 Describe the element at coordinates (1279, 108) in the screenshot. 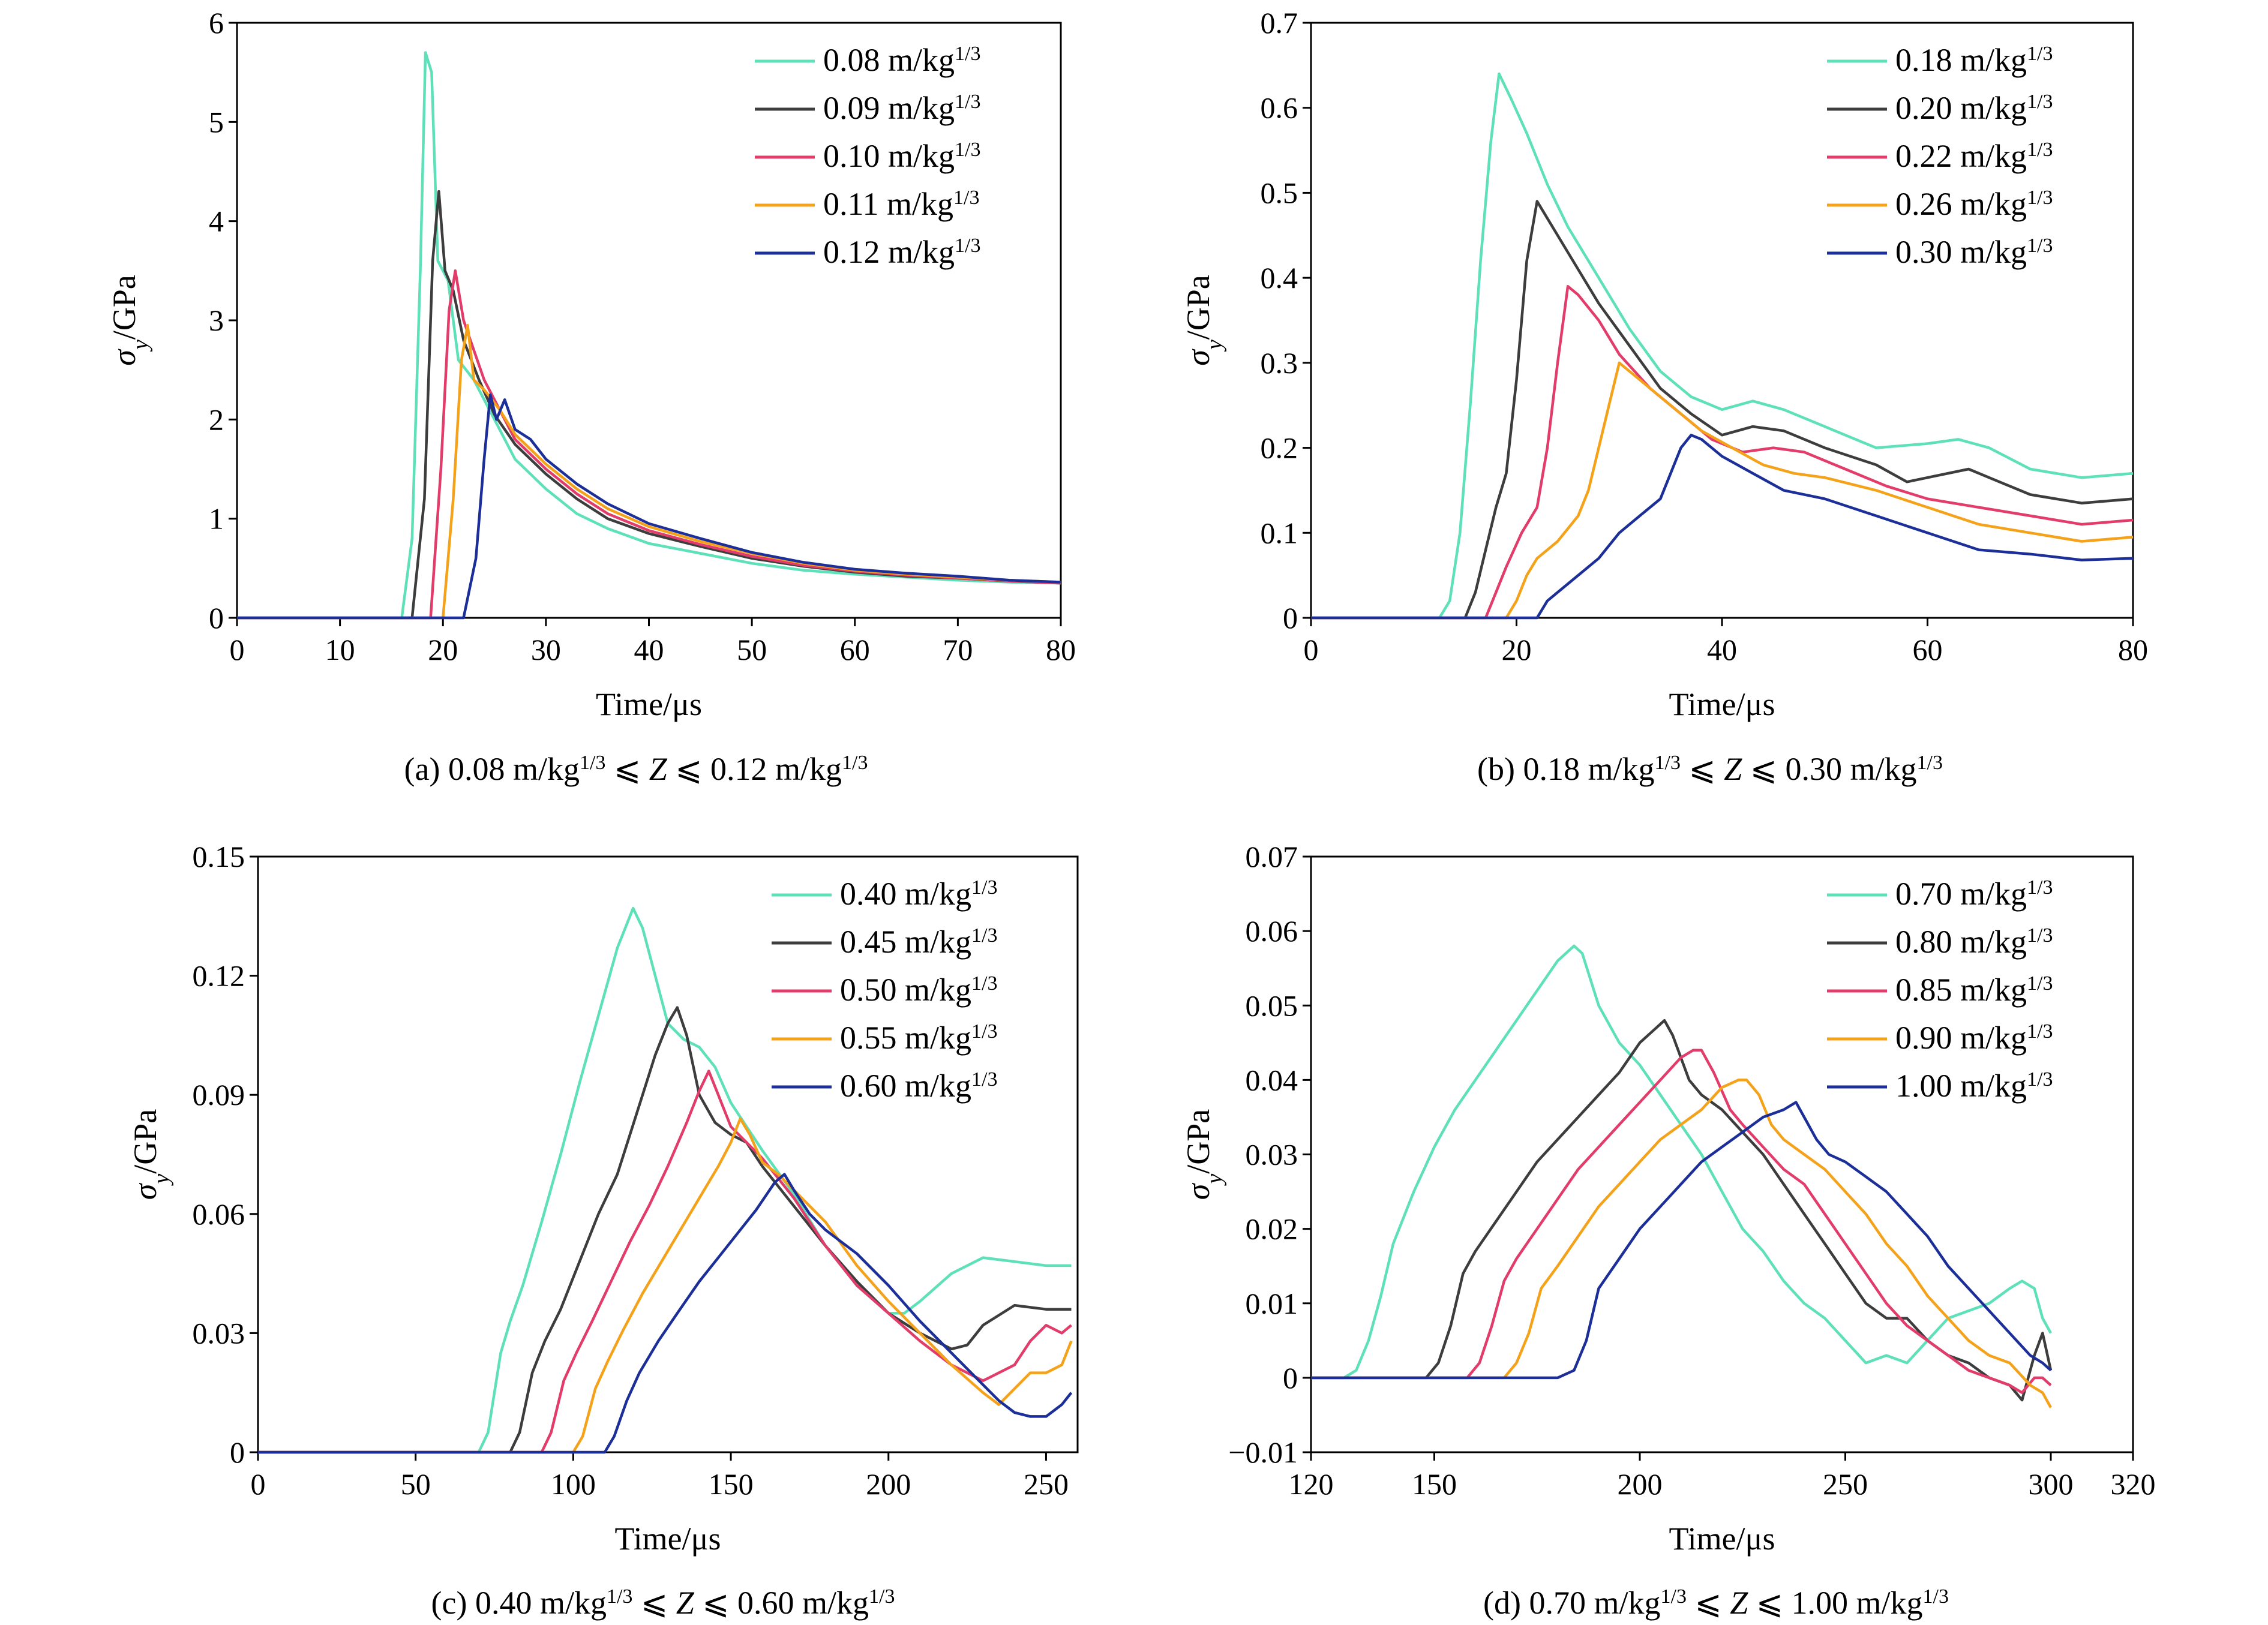

I see `y-tick-label: 0.6` at that location.